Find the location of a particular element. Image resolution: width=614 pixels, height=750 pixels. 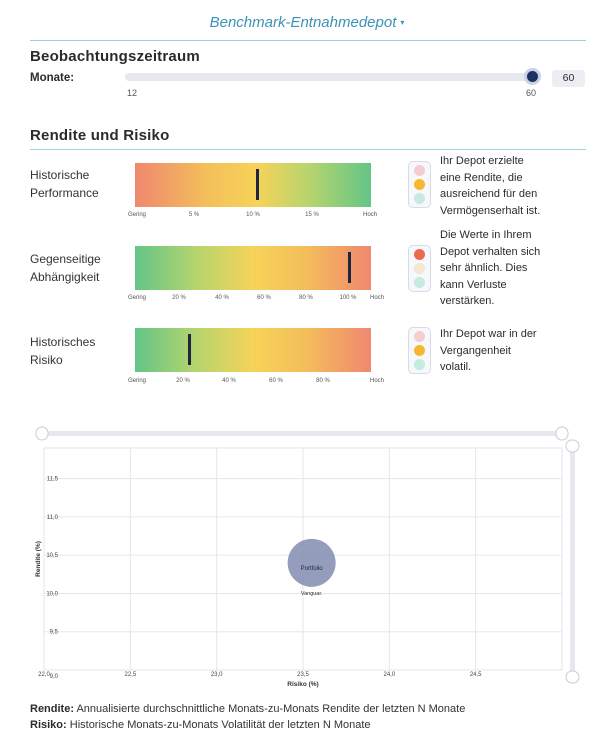

x-tick-label: 23,5 is located at coordinates (303, 675).